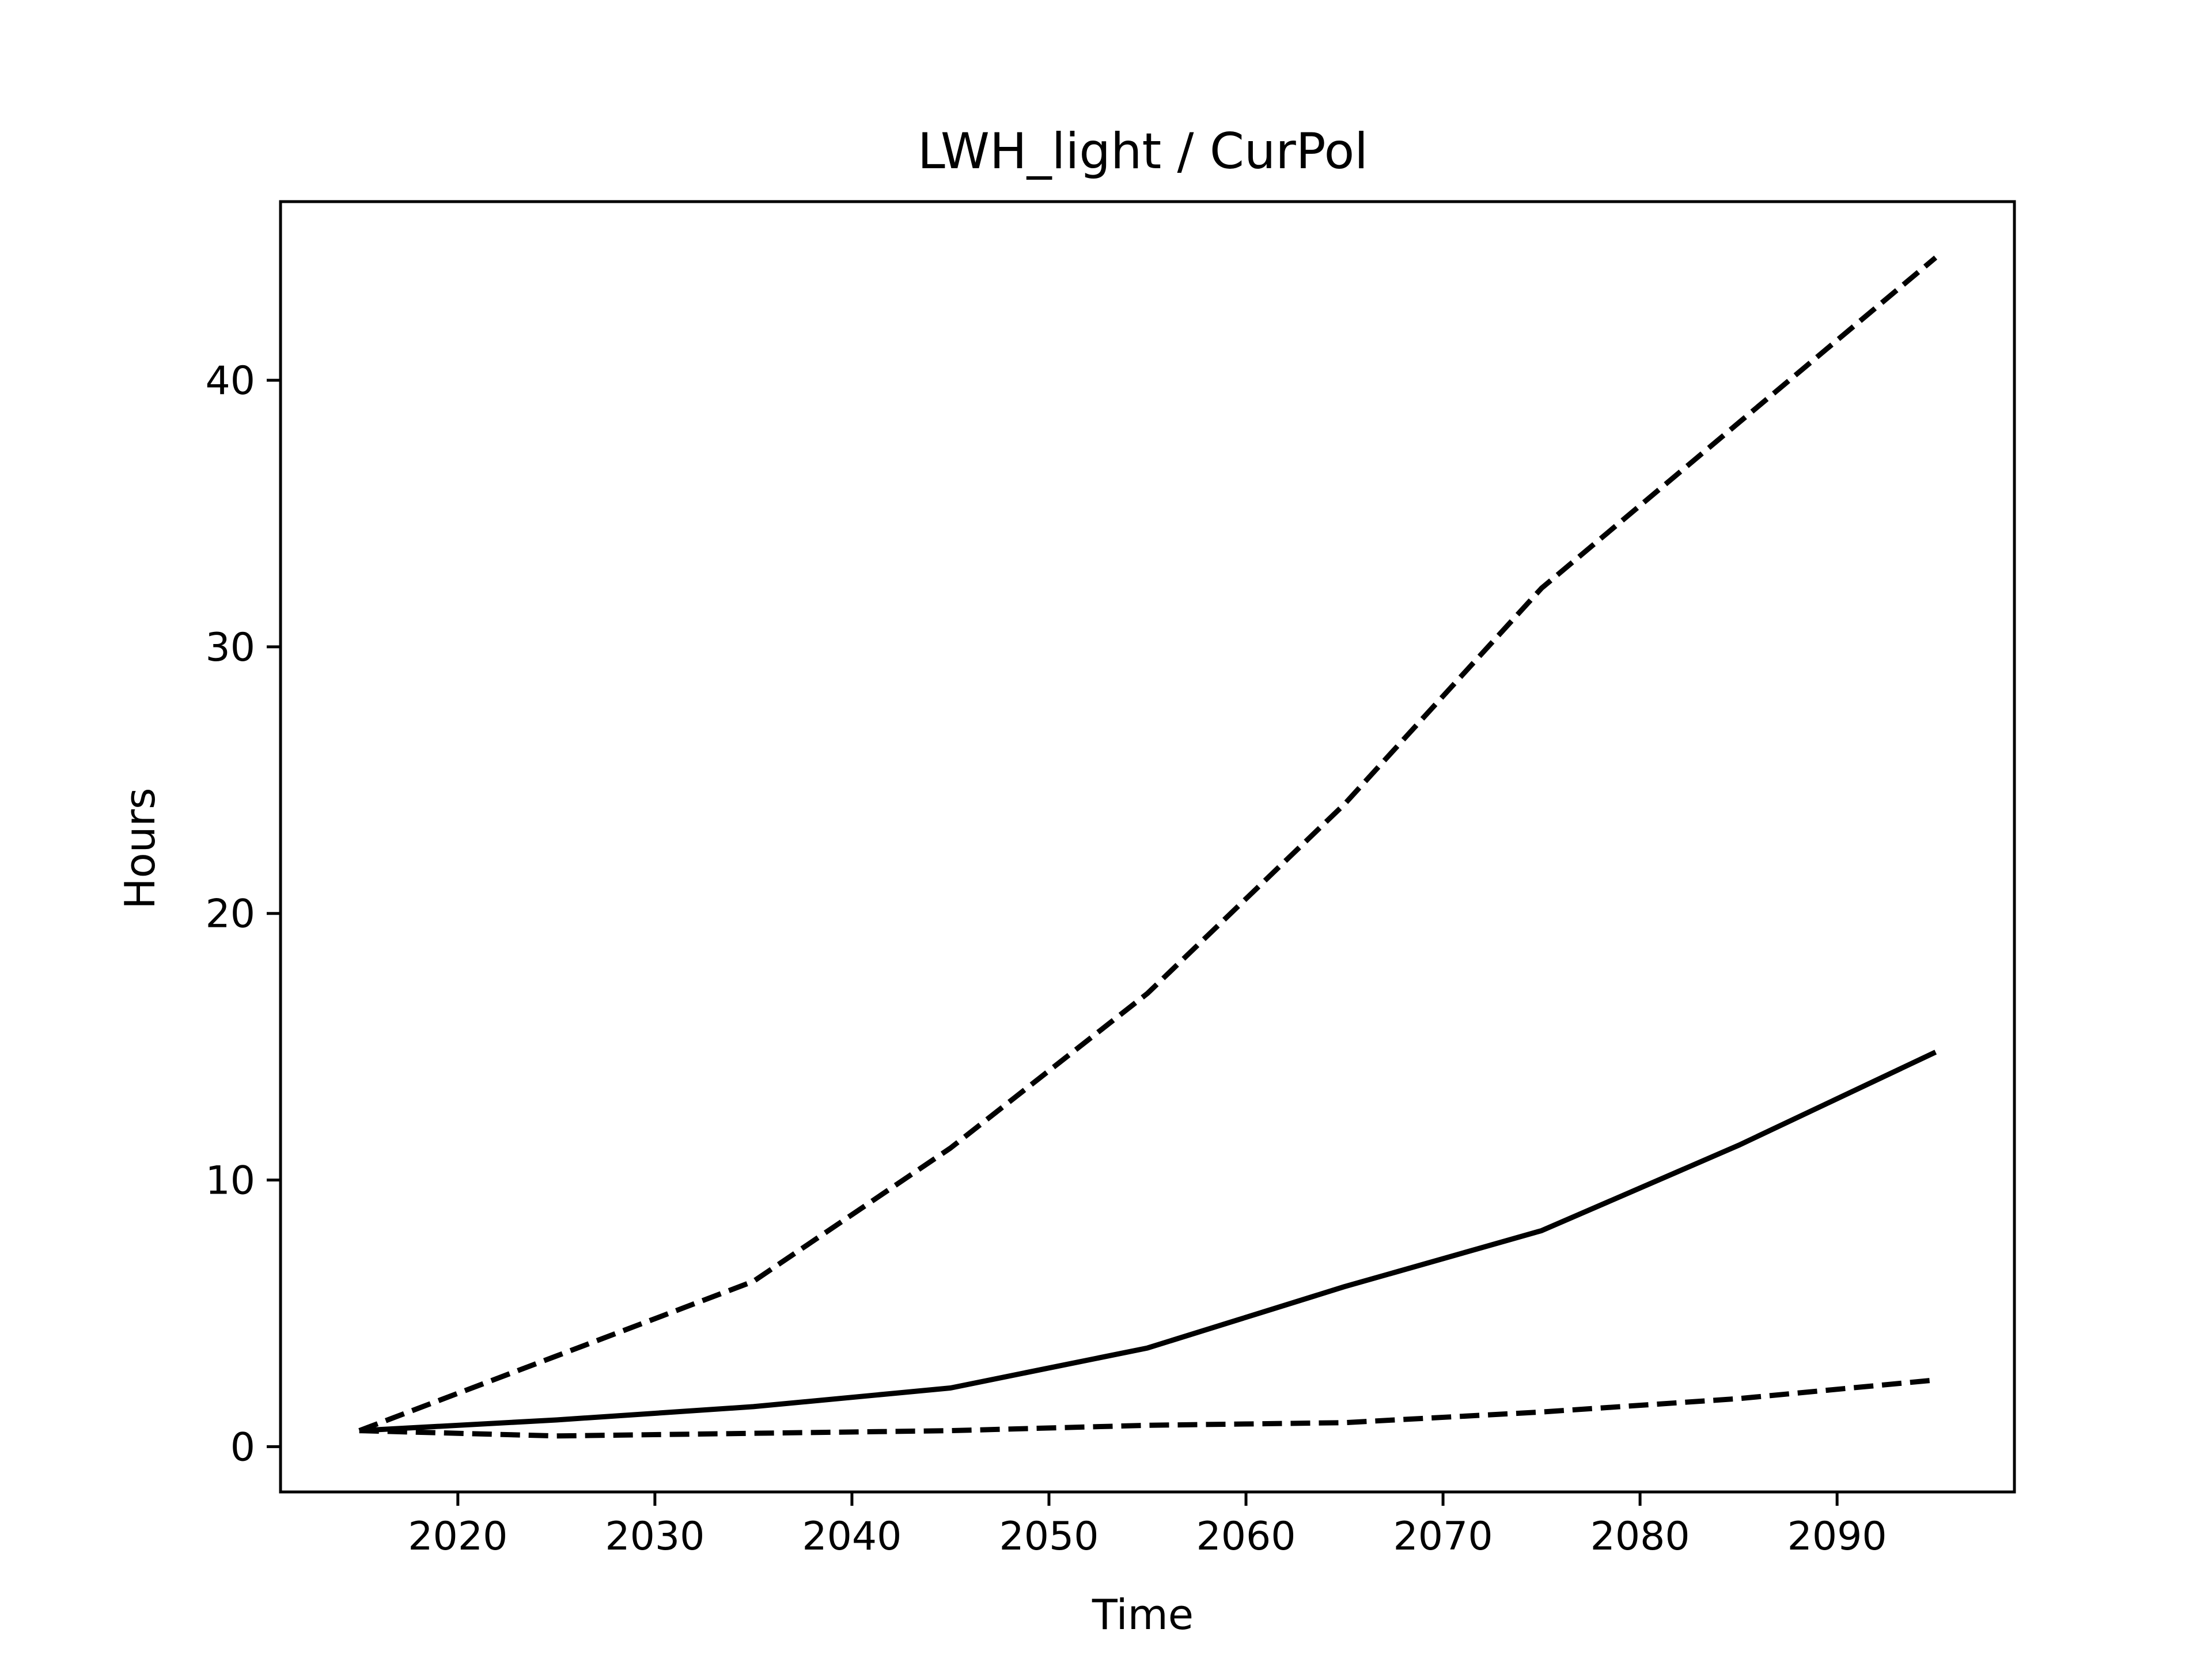 Image resolution: width=2212 pixels, height=1659 pixels. I want to click on y-tick-label: 40, so click(230, 381).